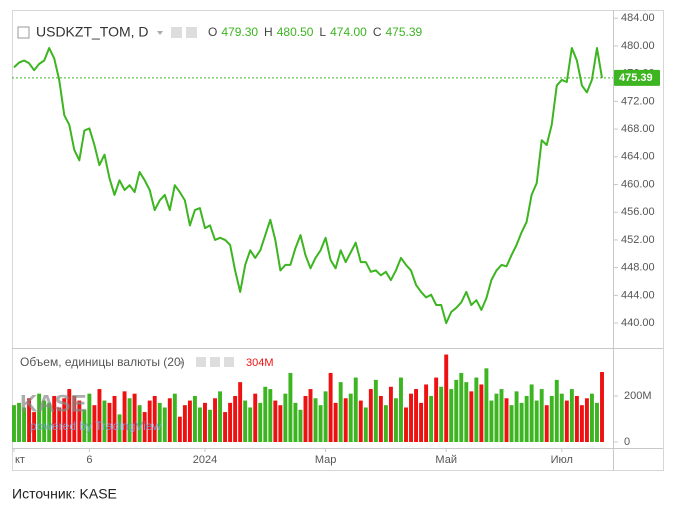  What do you see at coordinates (446, 460) in the screenshot?
I see `x-tick-label: Май` at bounding box center [446, 460].